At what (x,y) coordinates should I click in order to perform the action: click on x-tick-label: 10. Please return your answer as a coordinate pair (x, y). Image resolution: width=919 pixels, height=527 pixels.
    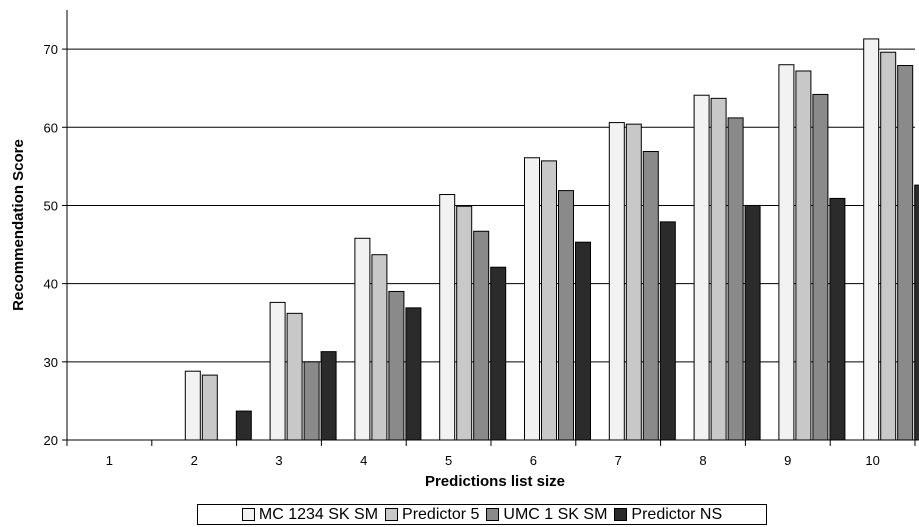
    Looking at the image, I should click on (872, 460).